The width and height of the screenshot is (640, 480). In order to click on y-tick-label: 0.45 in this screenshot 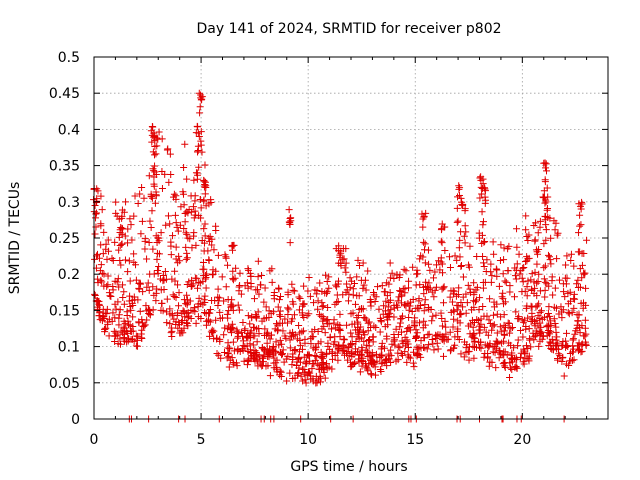, I will do `click(64, 94)`.